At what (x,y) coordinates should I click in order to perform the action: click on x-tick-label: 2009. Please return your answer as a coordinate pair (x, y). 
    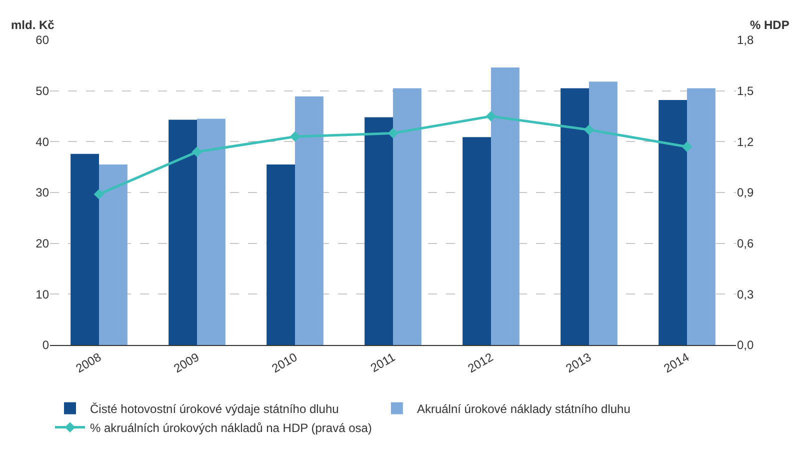
    Looking at the image, I should click on (186, 363).